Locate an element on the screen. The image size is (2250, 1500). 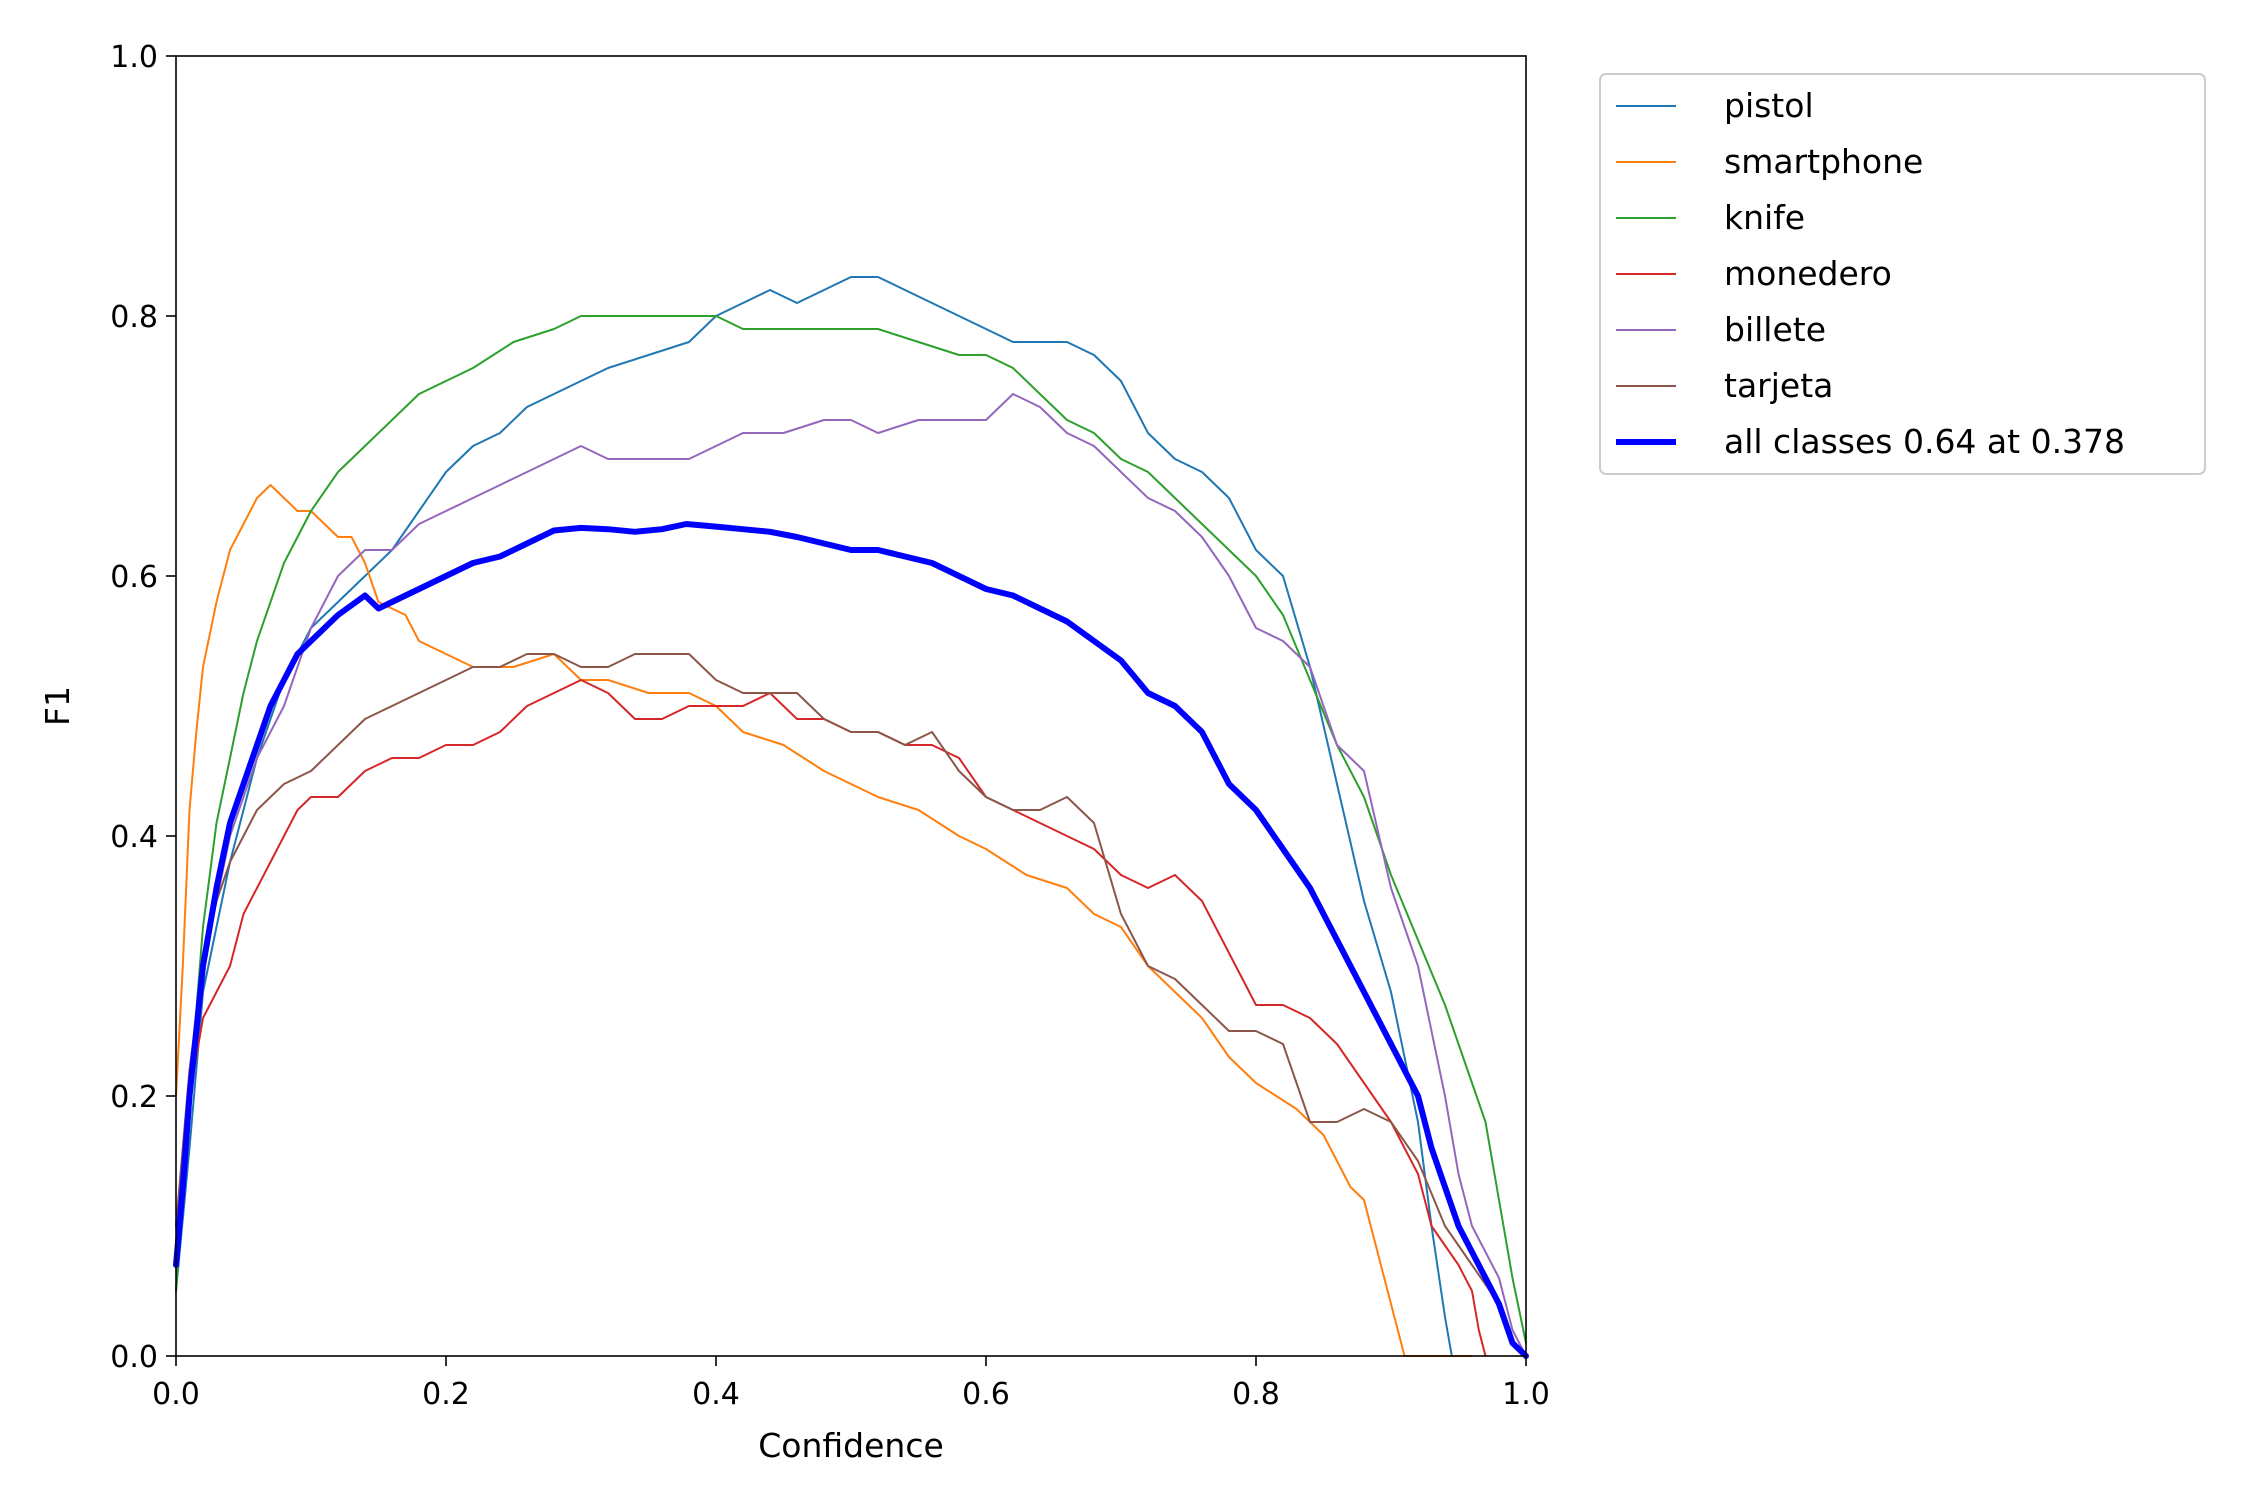
y-tick-label: 1.0 is located at coordinates (134, 57).